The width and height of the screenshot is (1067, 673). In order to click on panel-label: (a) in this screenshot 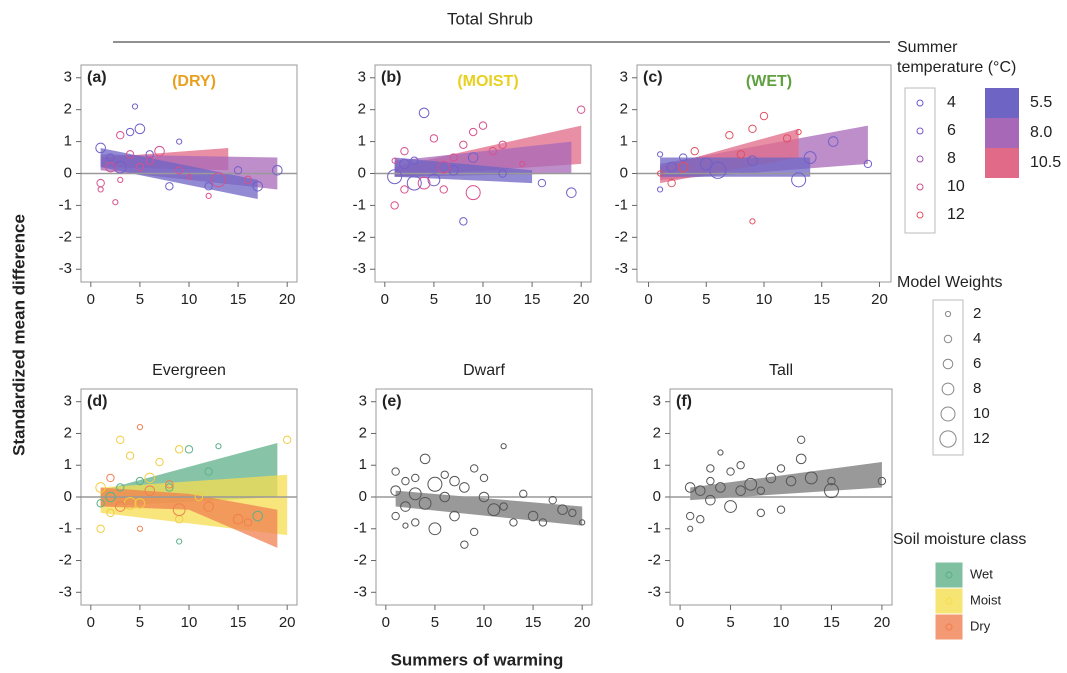, I will do `click(97, 77)`.